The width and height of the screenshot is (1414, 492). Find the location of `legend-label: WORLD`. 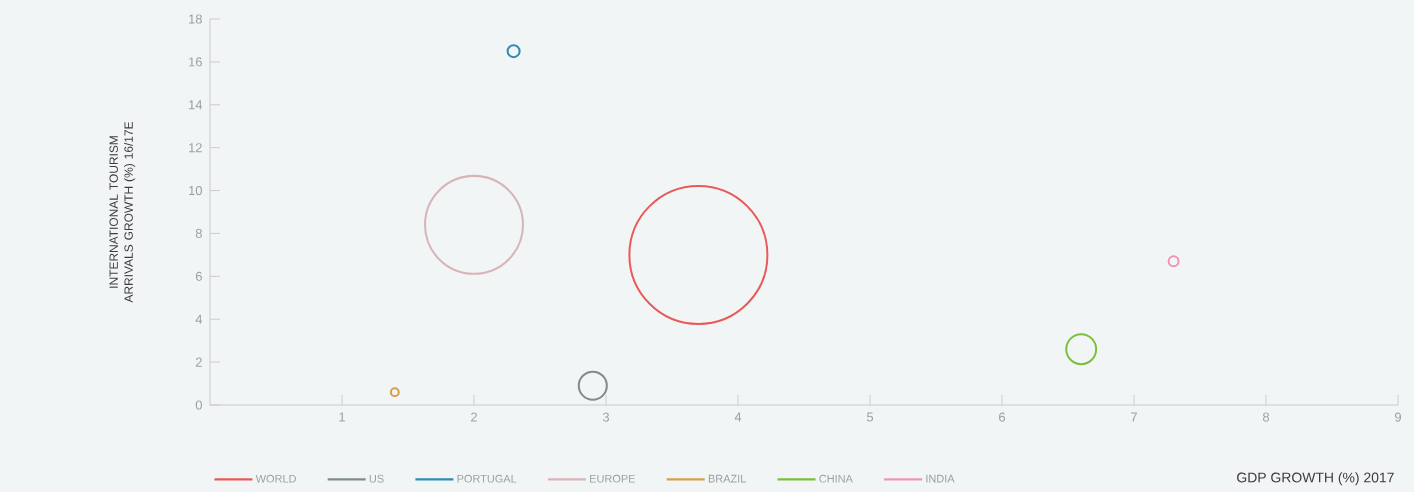

legend-label: WORLD is located at coordinates (275, 478).